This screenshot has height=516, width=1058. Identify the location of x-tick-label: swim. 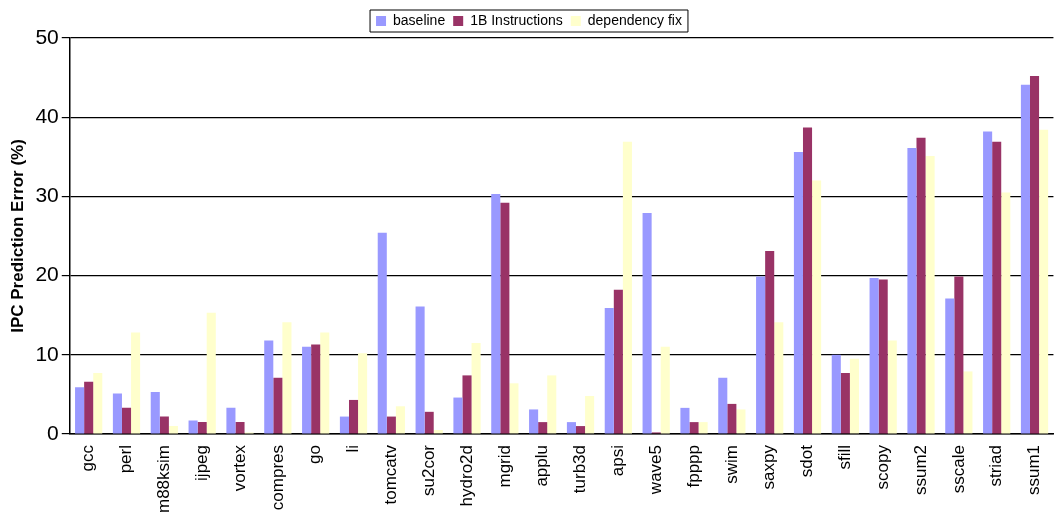
(731, 464).